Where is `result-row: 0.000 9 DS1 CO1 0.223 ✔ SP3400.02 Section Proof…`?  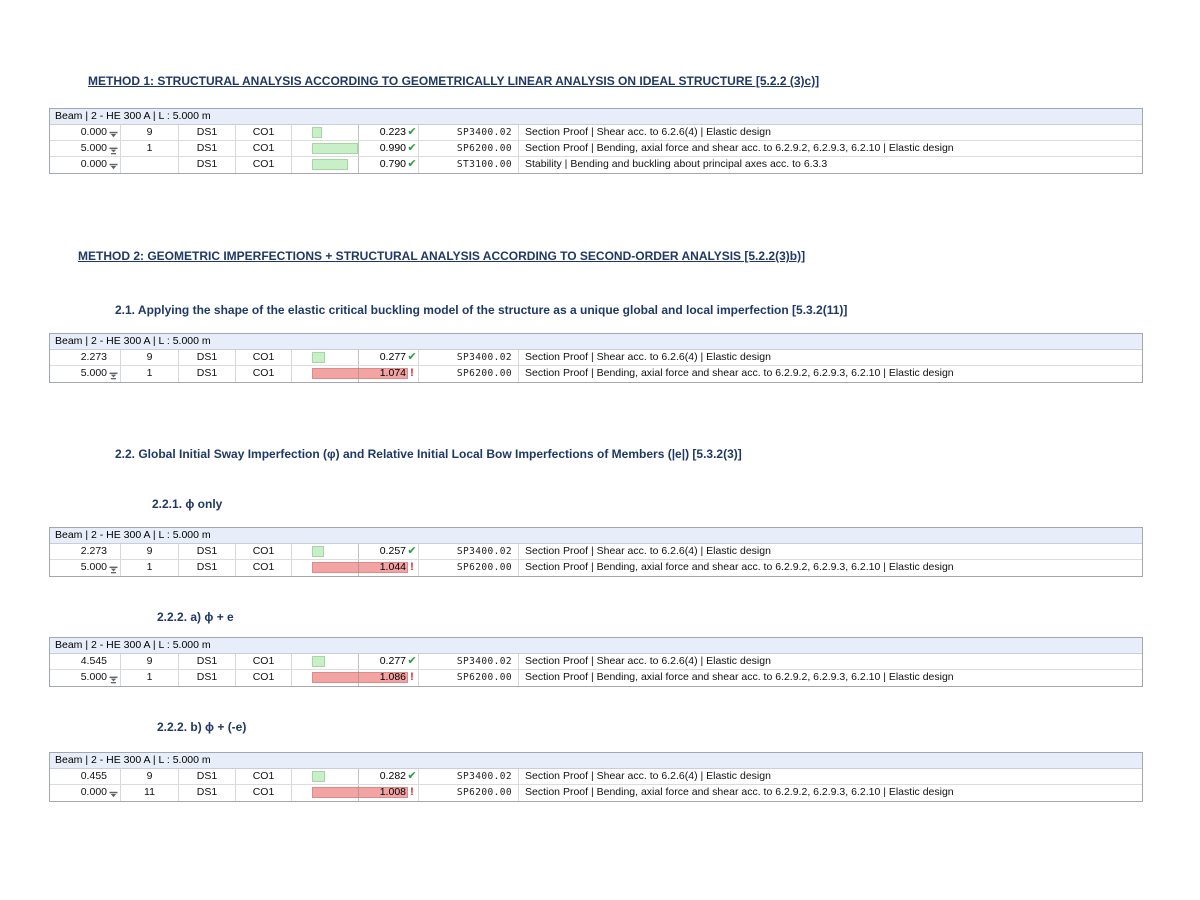 result-row: 0.000 9 DS1 CO1 0.223 ✔ SP3400.02 Section Proof… is located at coordinates (596, 133).